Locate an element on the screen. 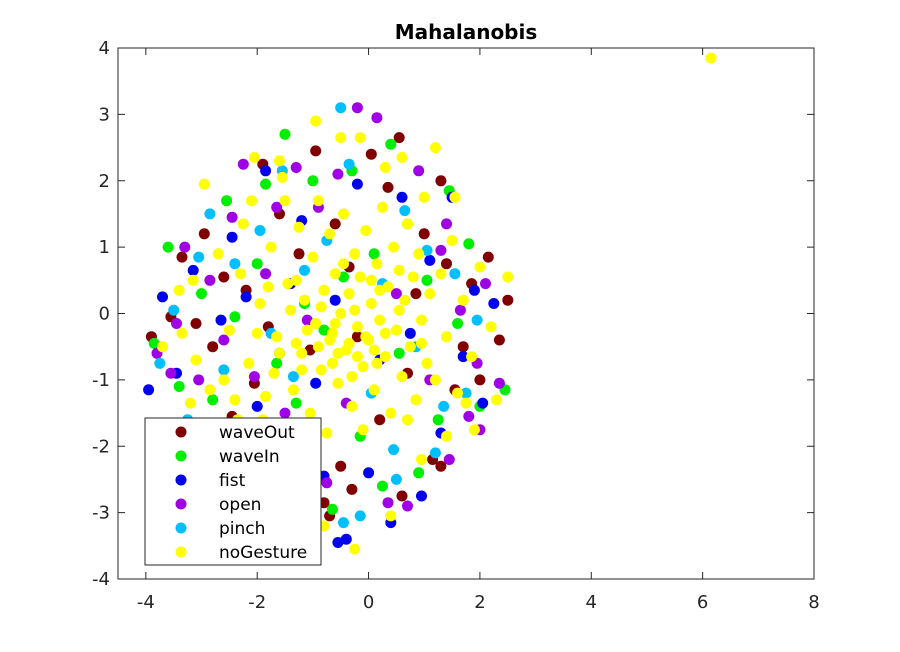 The width and height of the screenshot is (900, 652). legend-marker-waveOut is located at coordinates (181, 432).